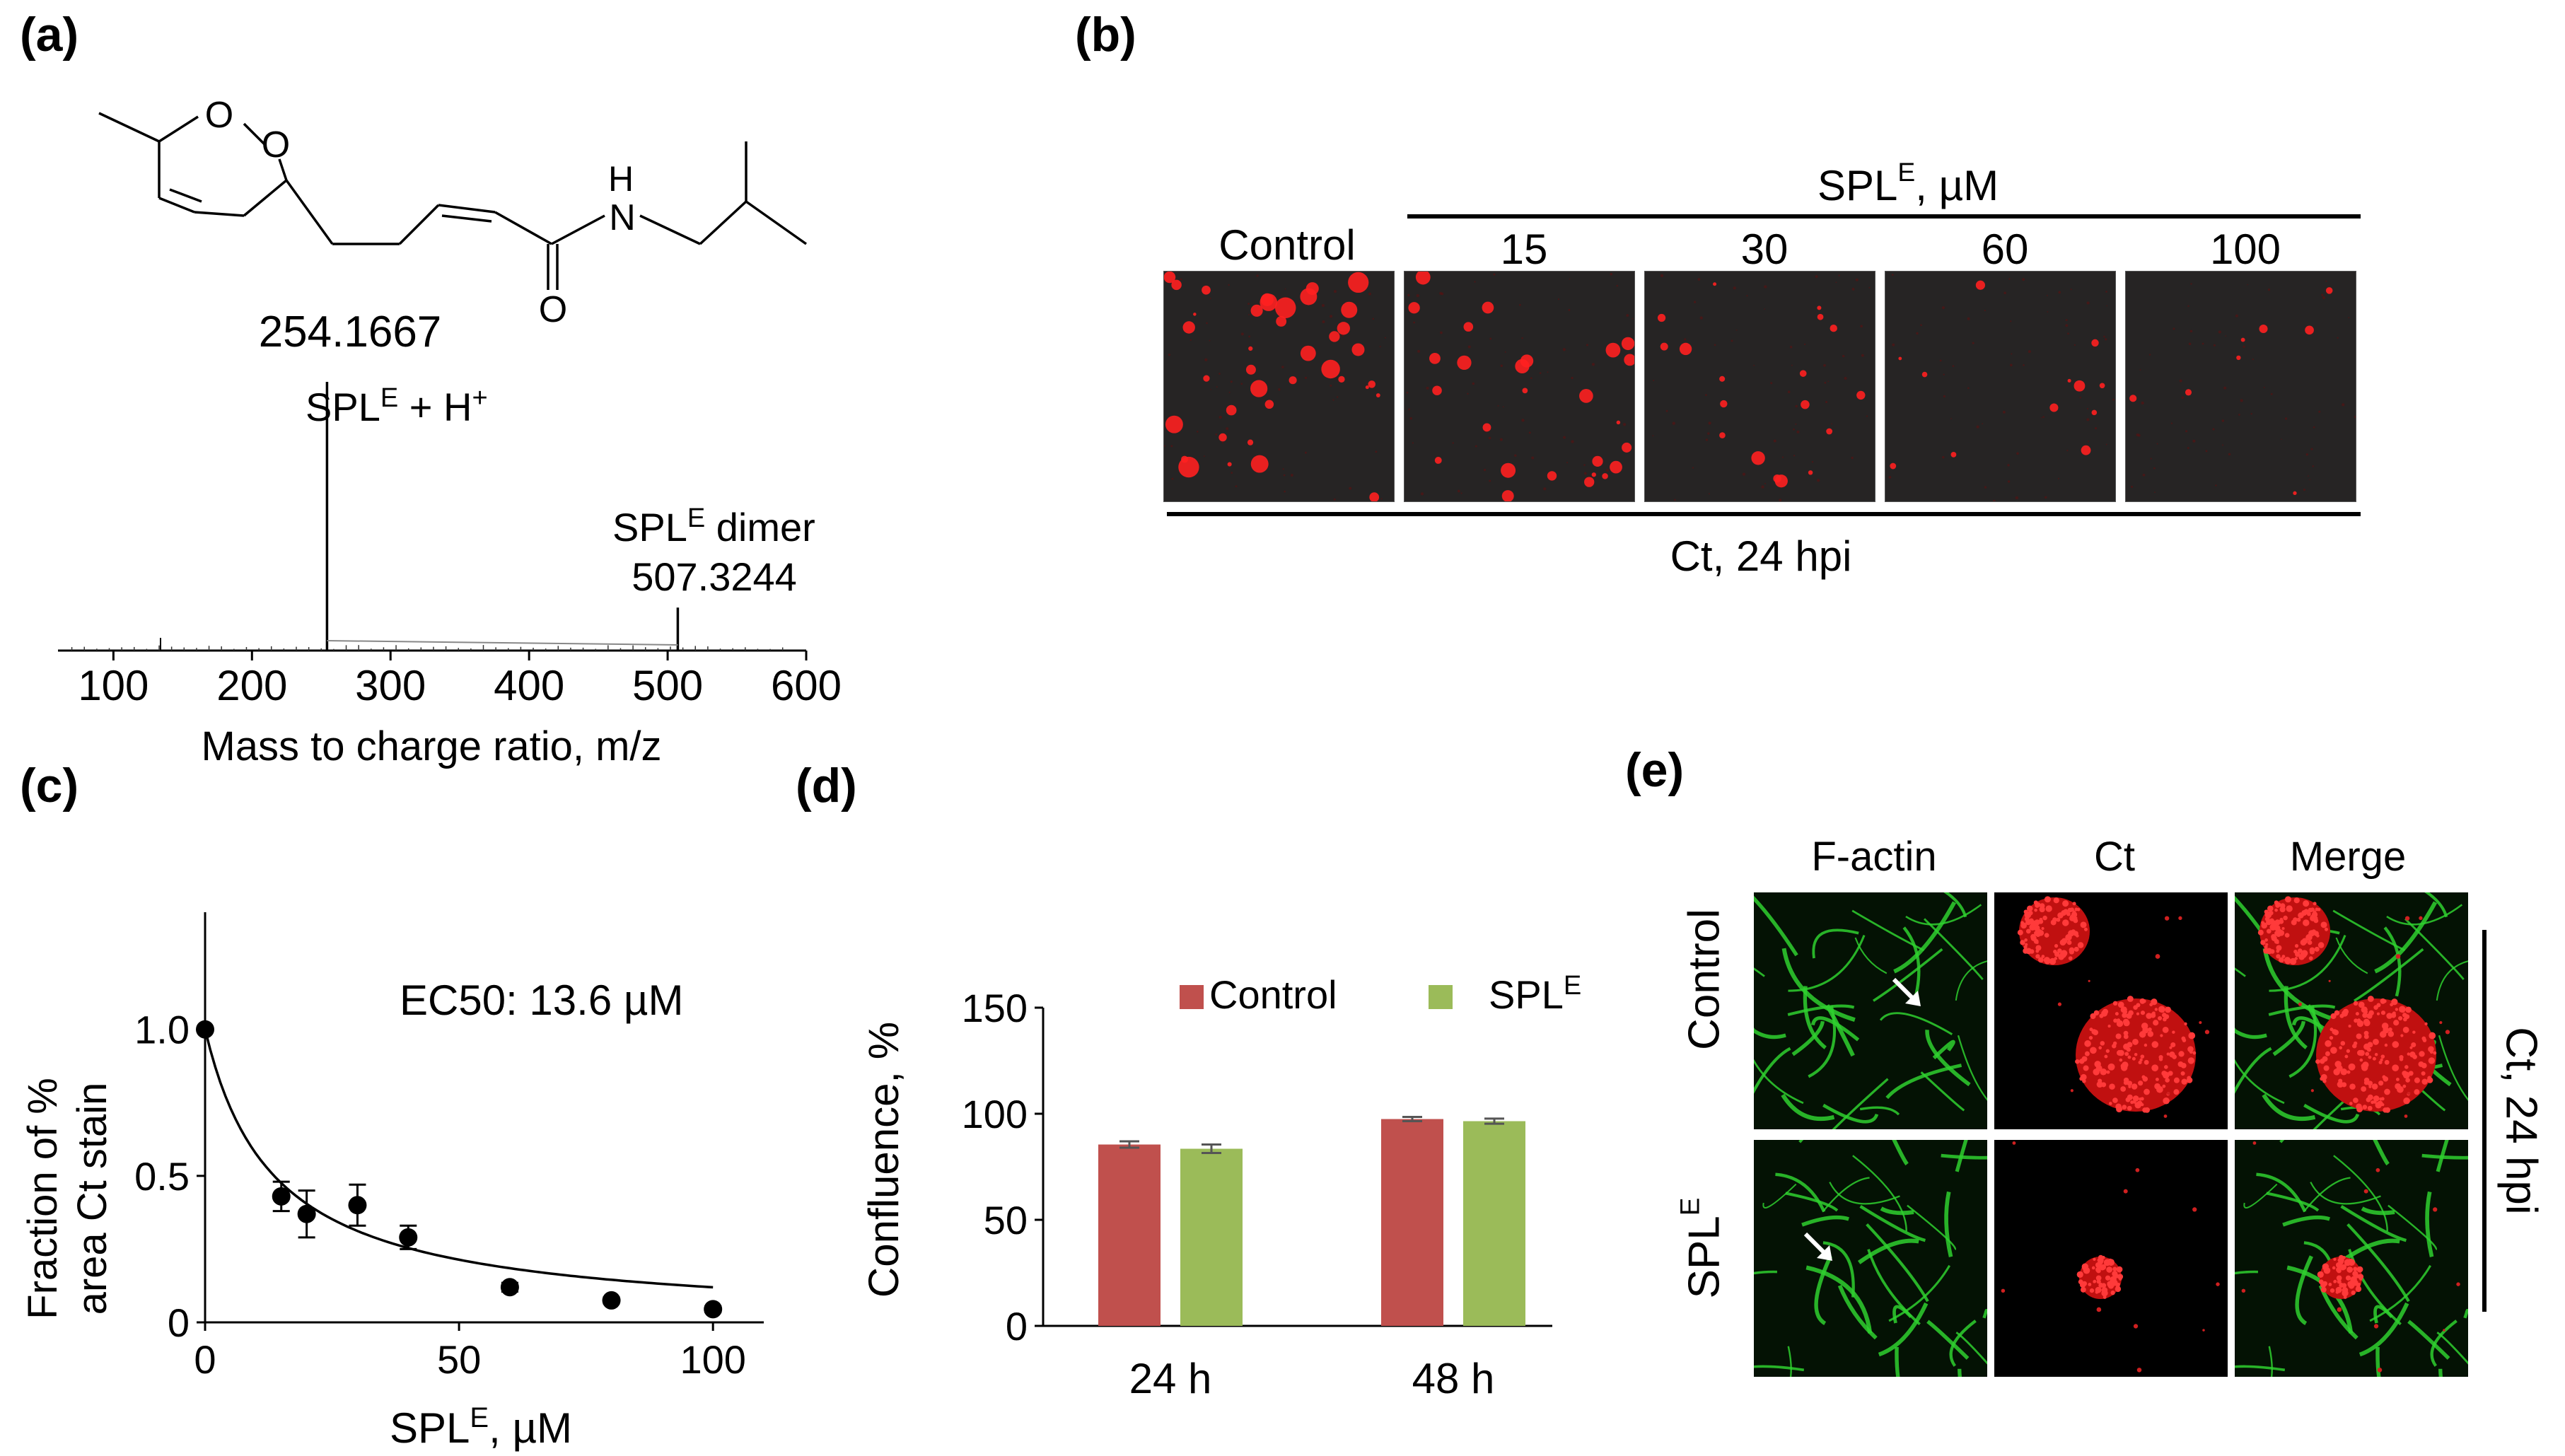  Describe the element at coordinates (1105, 35) in the screenshot. I see `panel-label-b: (b)` at that location.